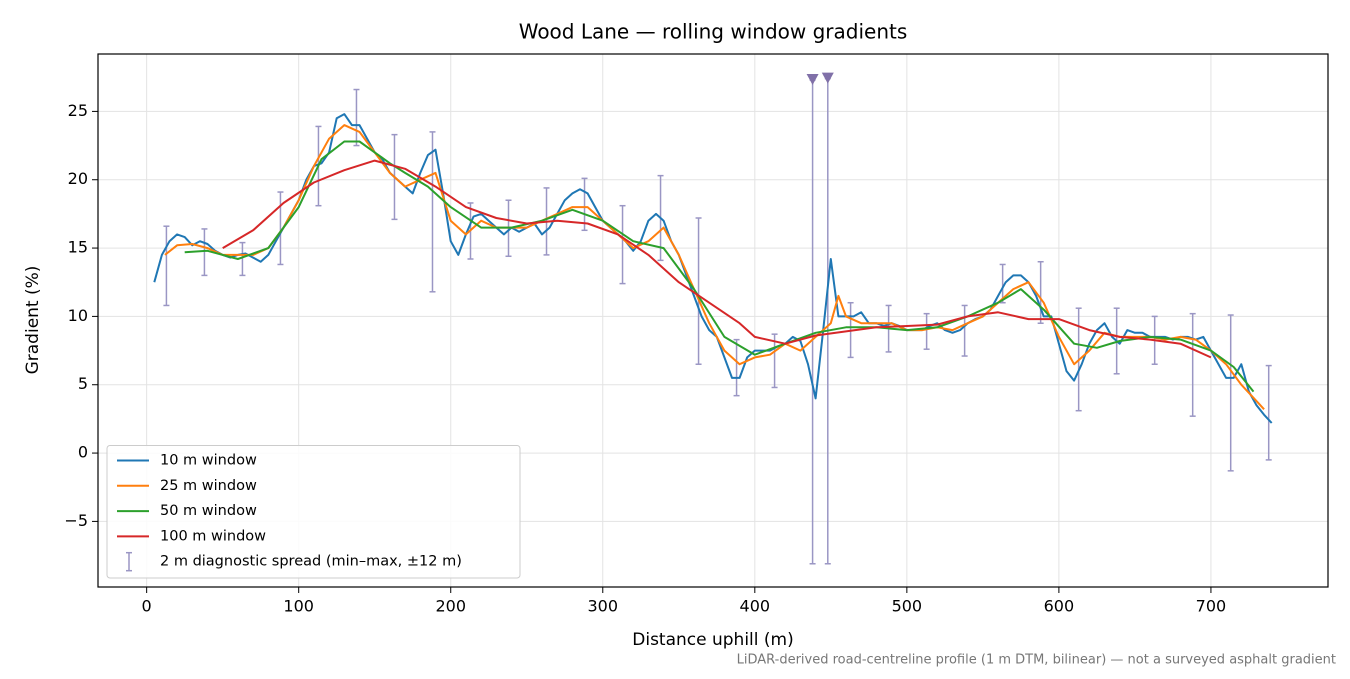 The width and height of the screenshot is (1350, 679). What do you see at coordinates (83, 383) in the screenshot?
I see `y-tick-label: 5` at bounding box center [83, 383].